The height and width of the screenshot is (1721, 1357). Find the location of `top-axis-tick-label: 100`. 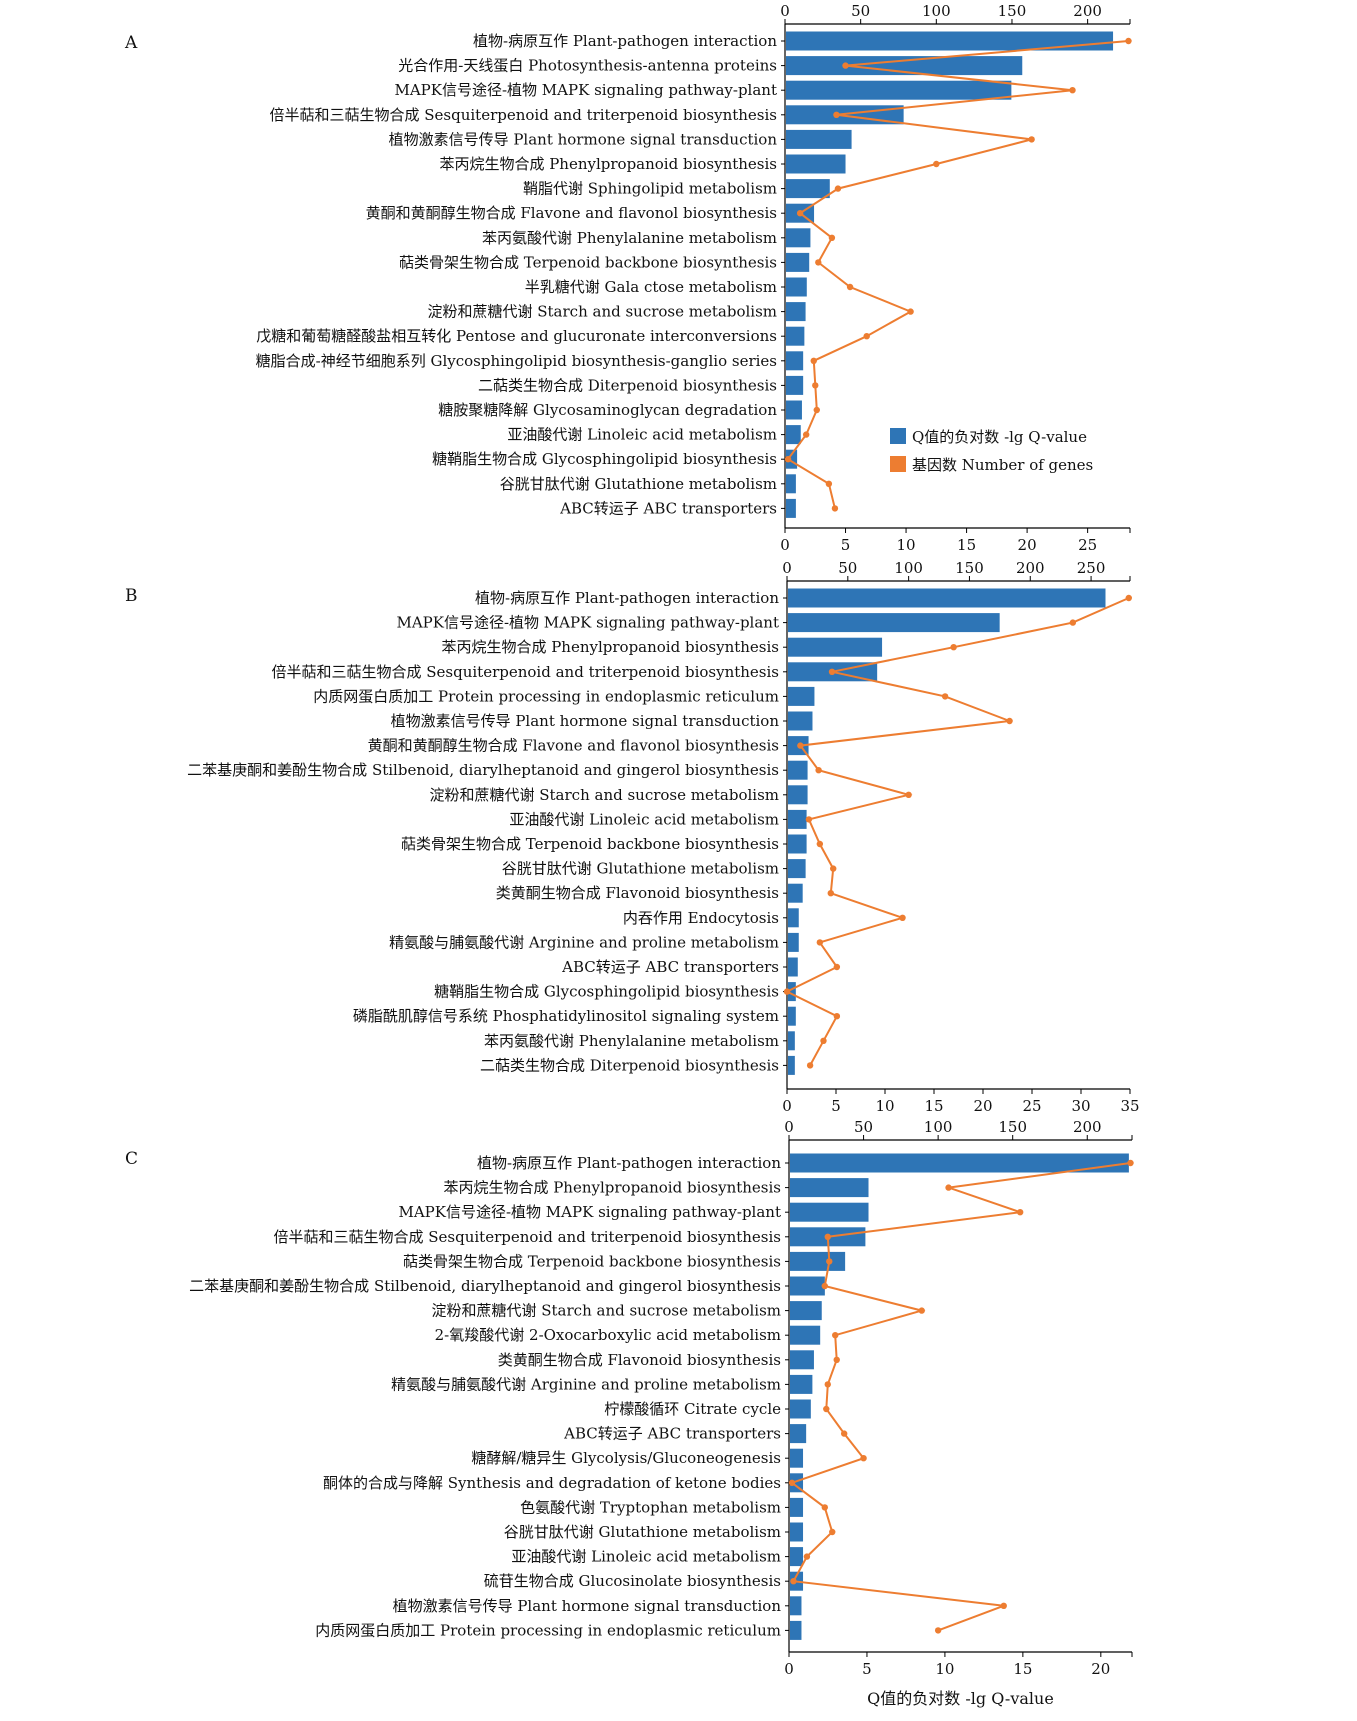

top-axis-tick-label: 100 is located at coordinates (908, 568).